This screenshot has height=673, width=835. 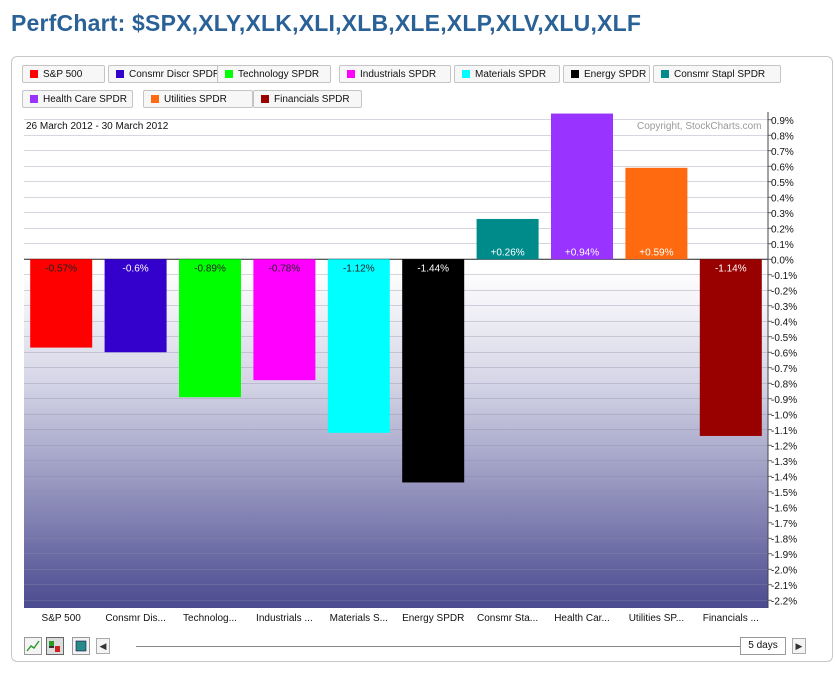 What do you see at coordinates (656, 252) in the screenshot?
I see `bar-value-label: +0.59%` at bounding box center [656, 252].